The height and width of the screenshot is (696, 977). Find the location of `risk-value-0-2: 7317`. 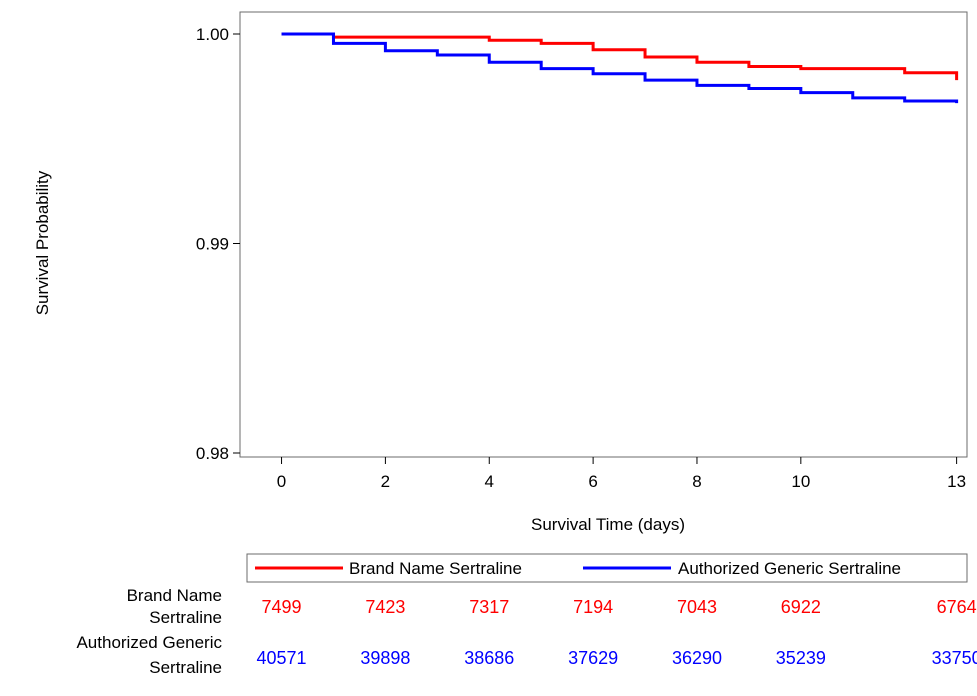

risk-value-0-2: 7317 is located at coordinates (489, 607).